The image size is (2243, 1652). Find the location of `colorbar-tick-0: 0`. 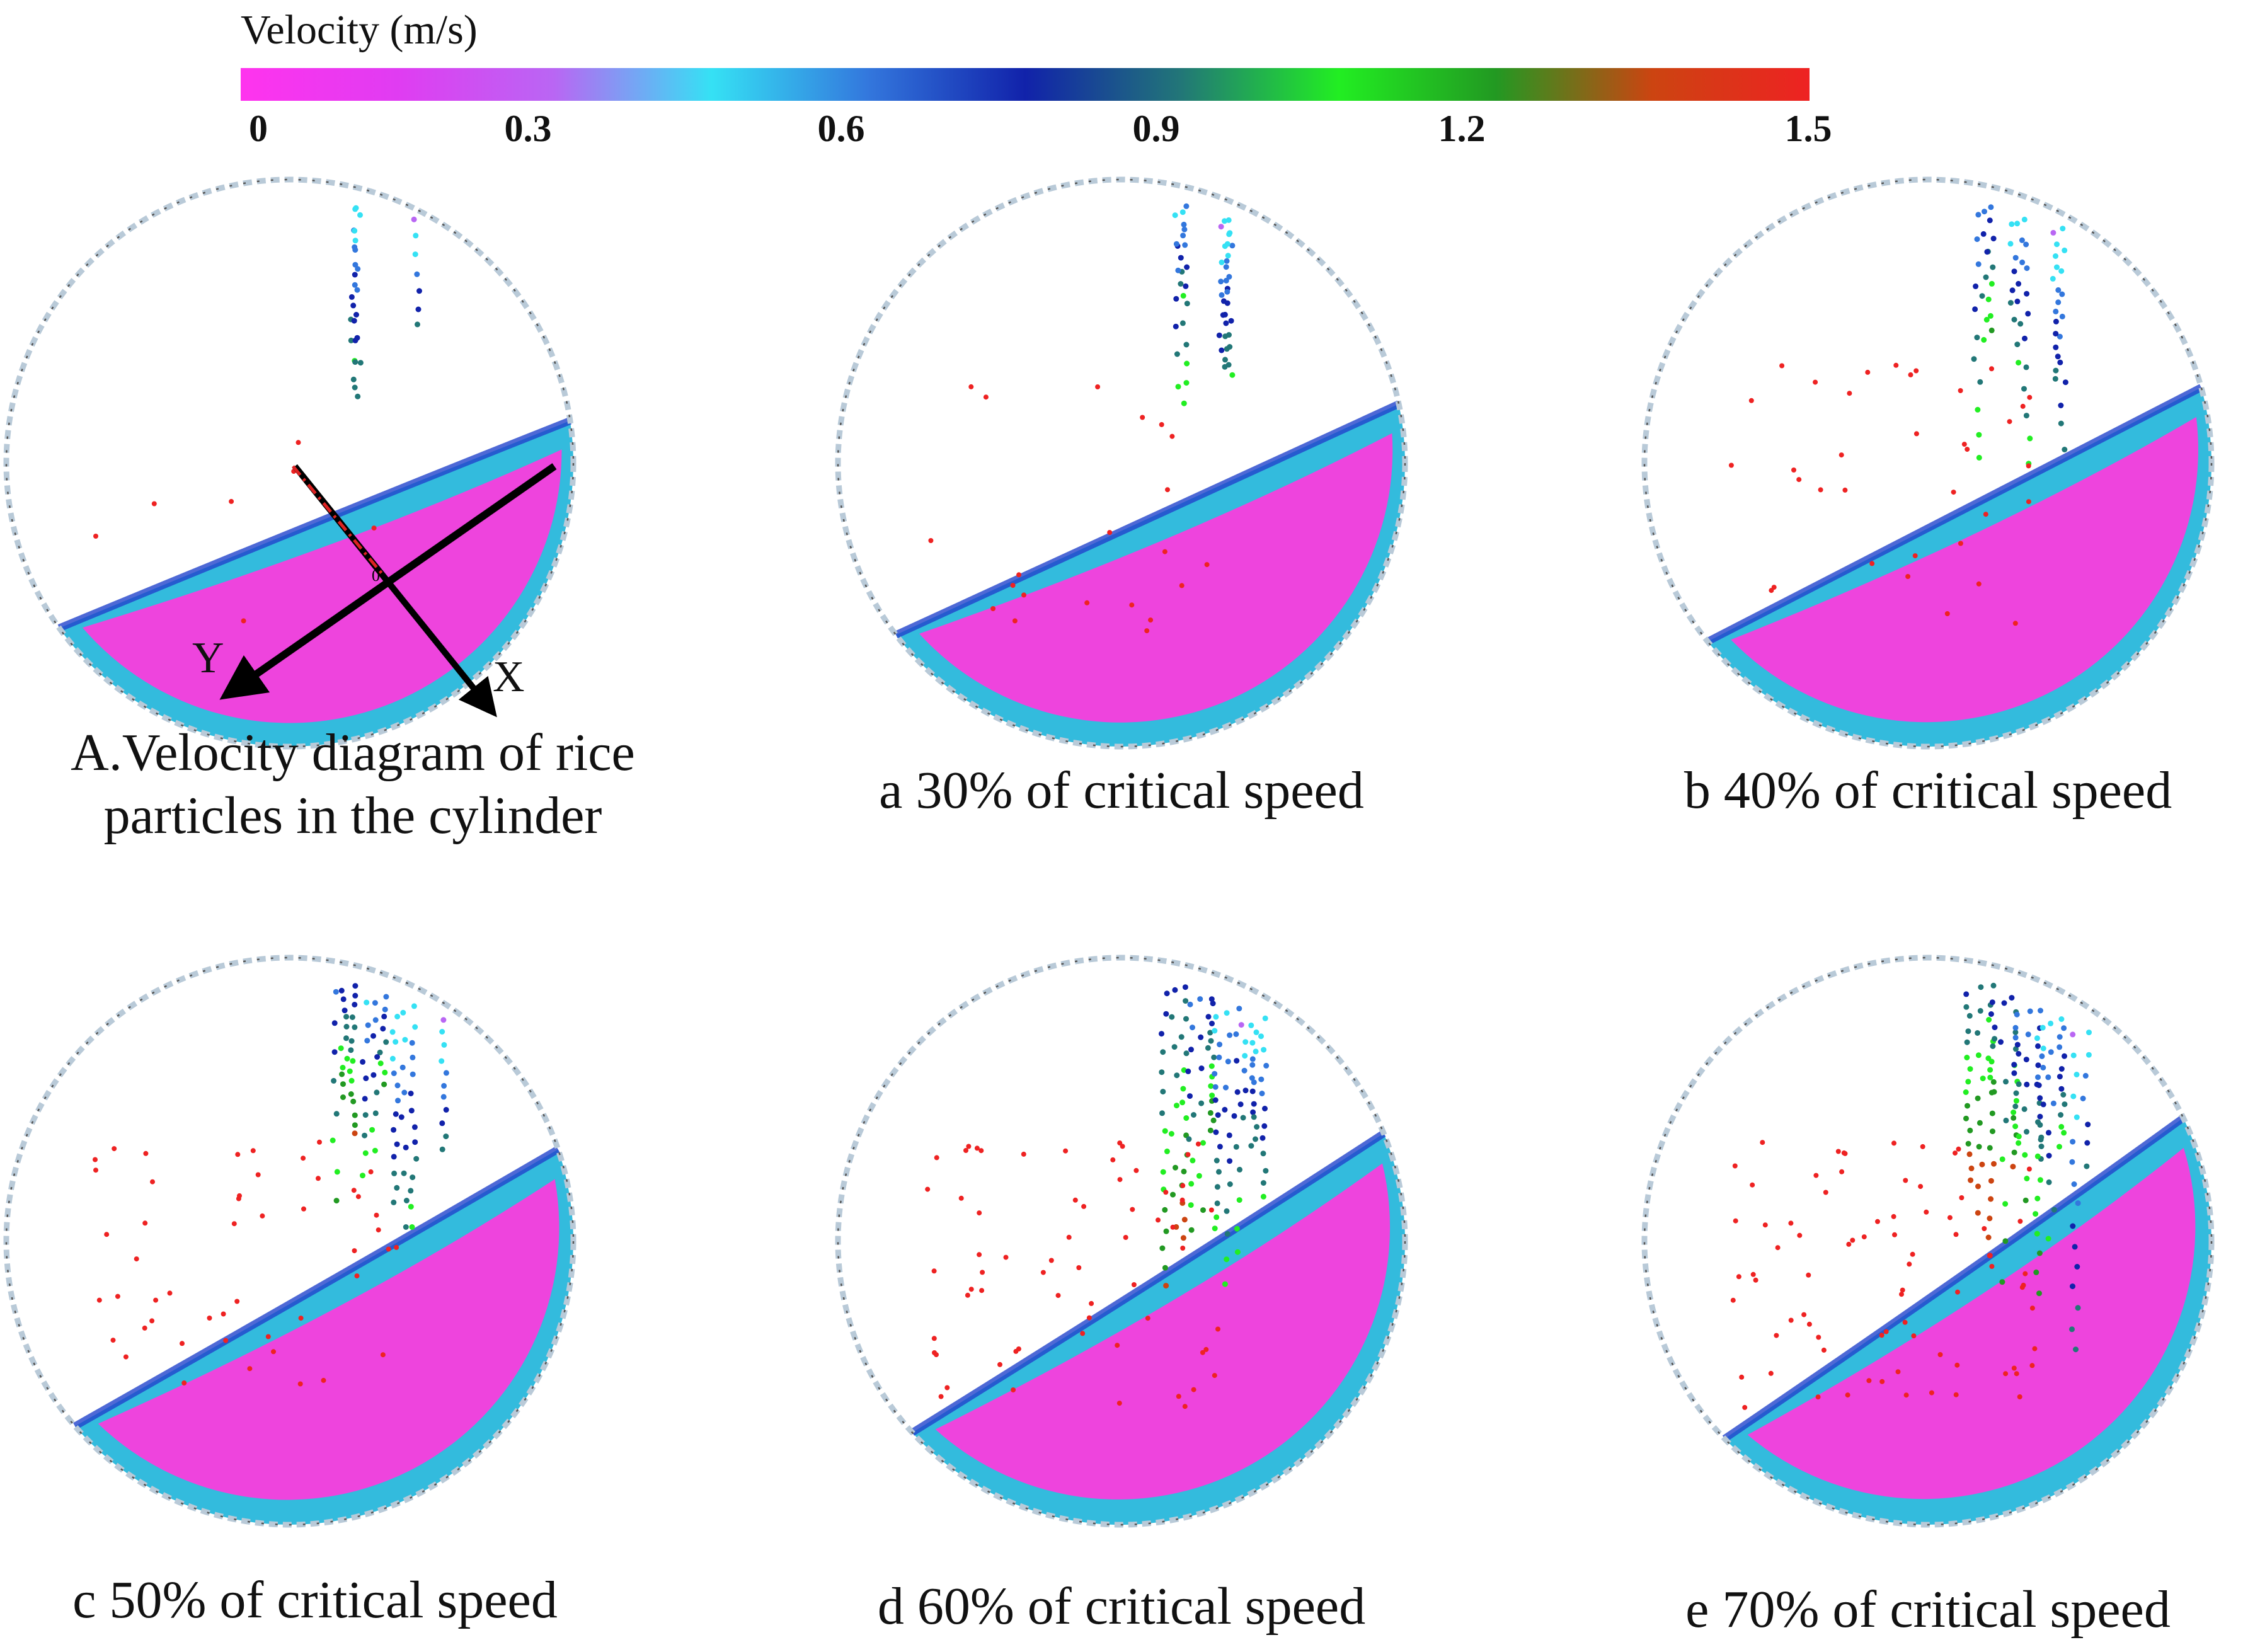

colorbar-tick-0: 0 is located at coordinates (258, 128).